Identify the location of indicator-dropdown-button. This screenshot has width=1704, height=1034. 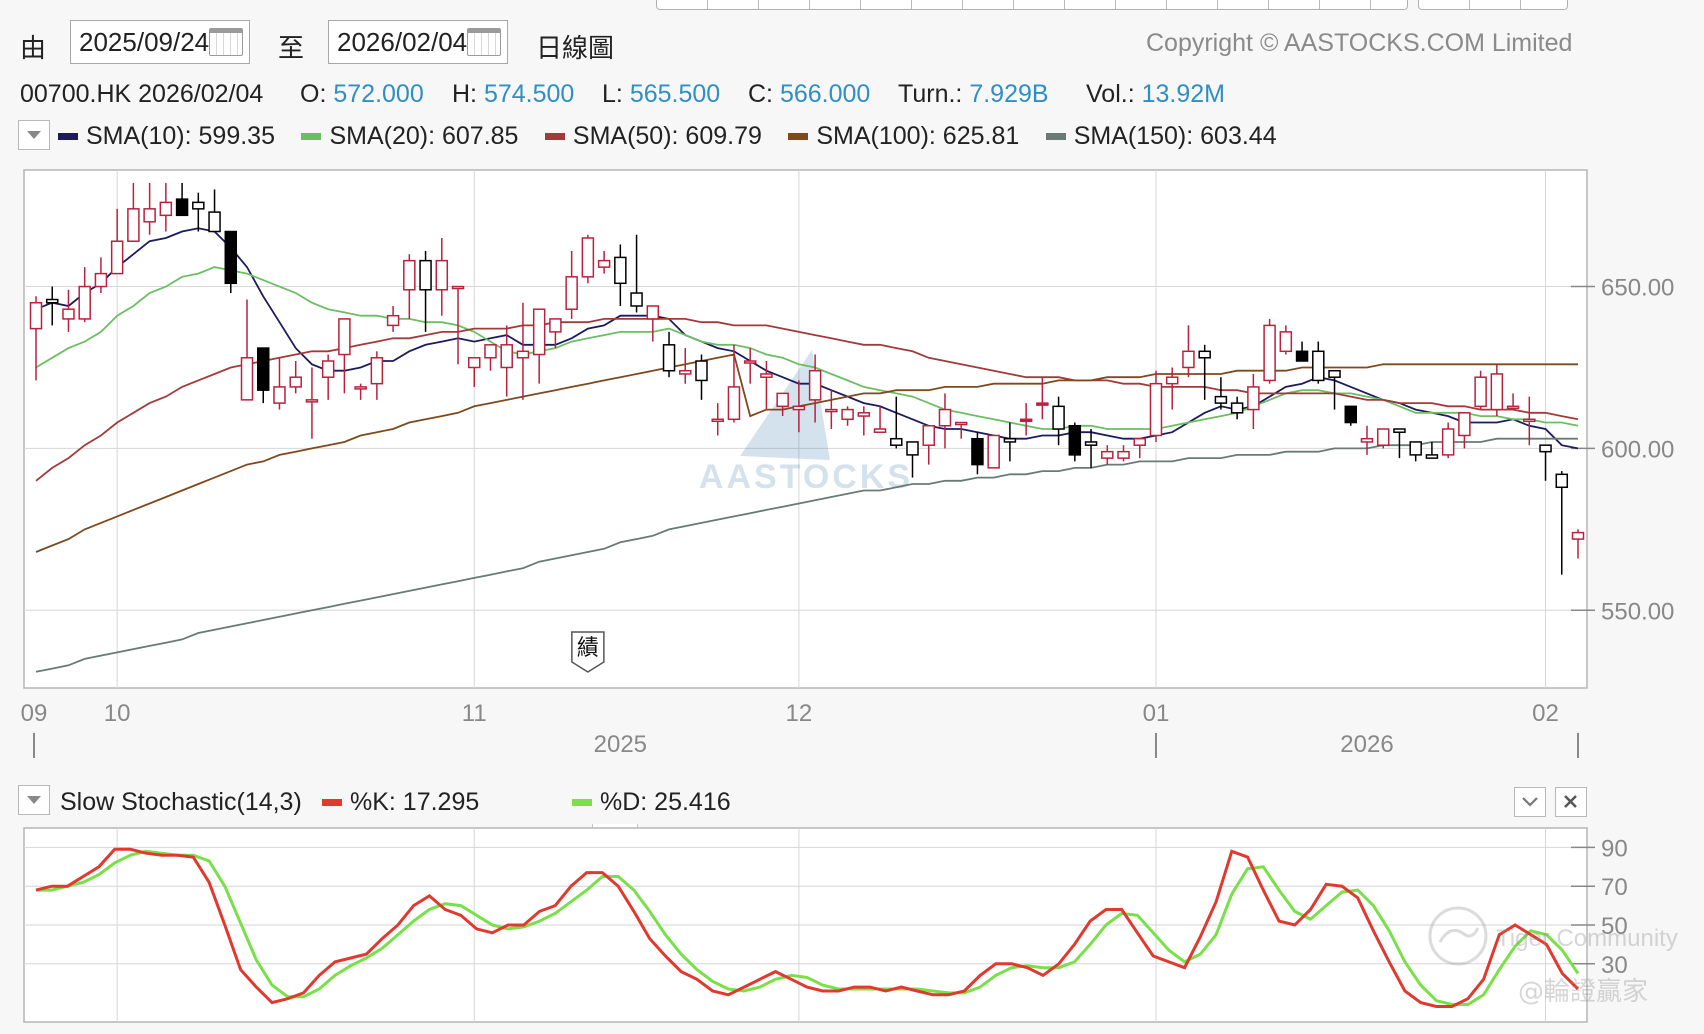
(34, 800).